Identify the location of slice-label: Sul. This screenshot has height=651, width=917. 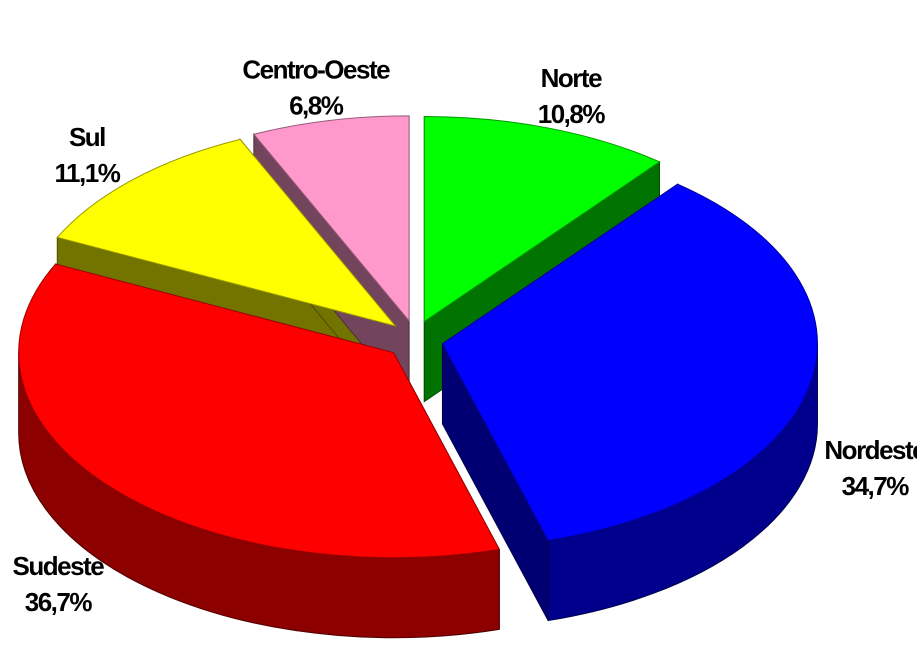
(87, 137).